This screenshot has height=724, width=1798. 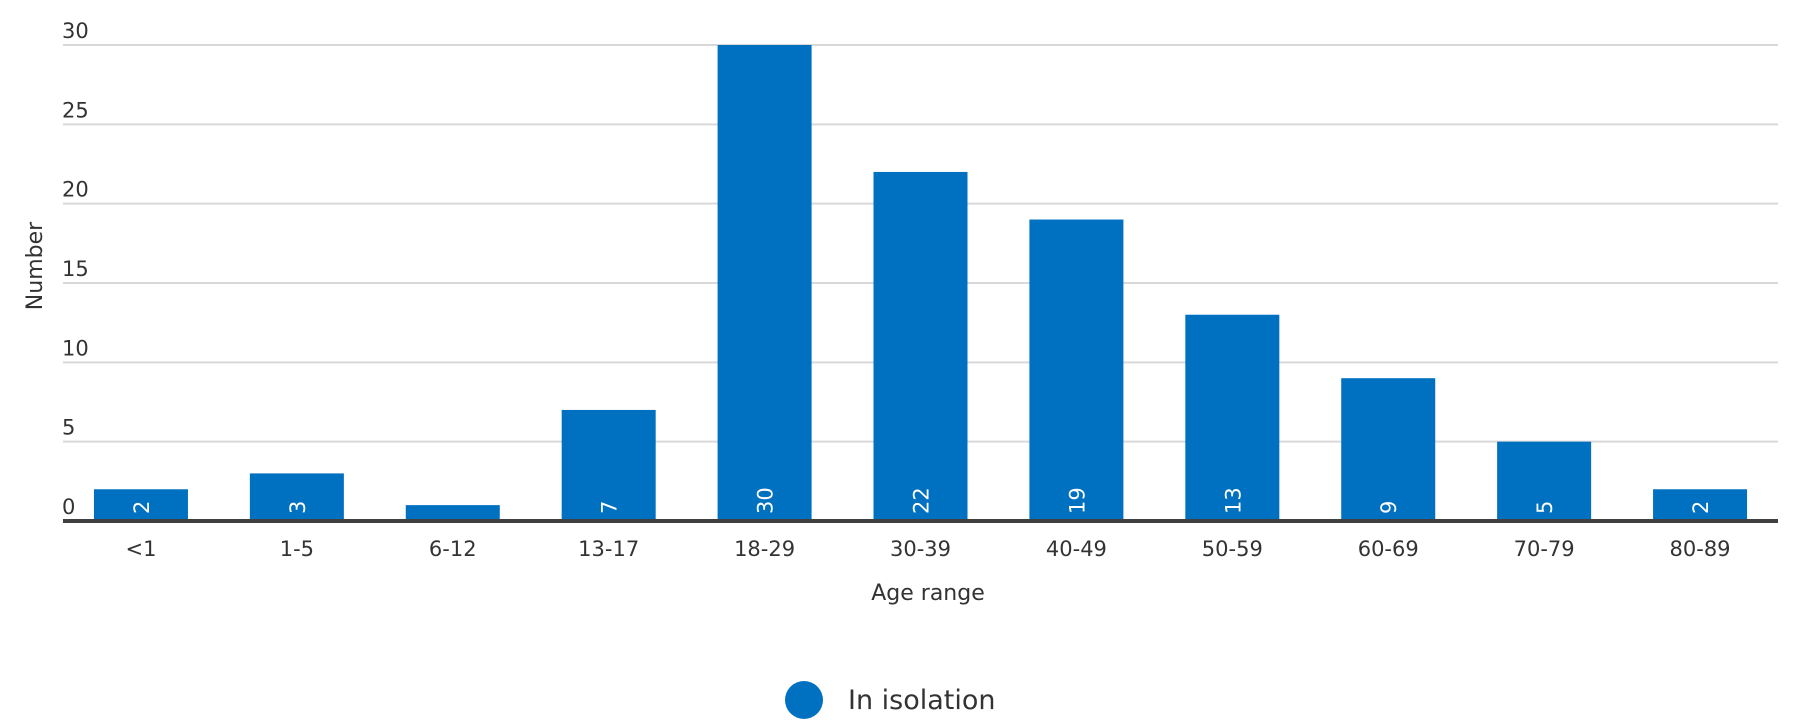 What do you see at coordinates (75, 31) in the screenshot?
I see `y-tick-label: 30` at bounding box center [75, 31].